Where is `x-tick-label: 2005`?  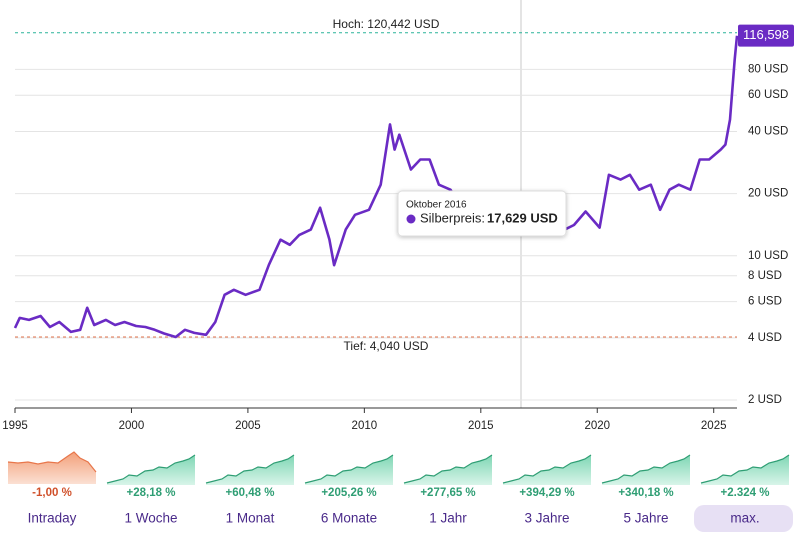
x-tick-label: 2005 is located at coordinates (248, 426).